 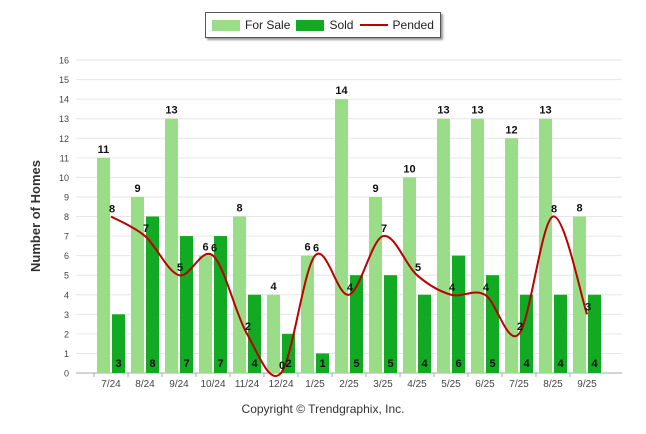 What do you see at coordinates (226, 25) in the screenshot?
I see `legend-swatch-for-sale` at bounding box center [226, 25].